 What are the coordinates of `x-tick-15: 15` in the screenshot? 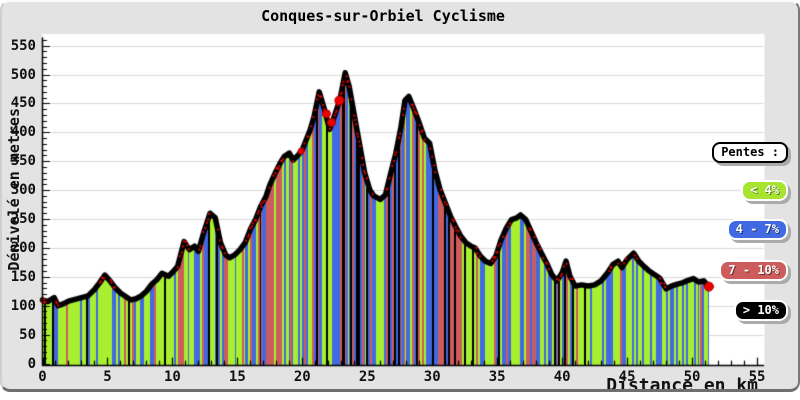 It's located at (237, 377).